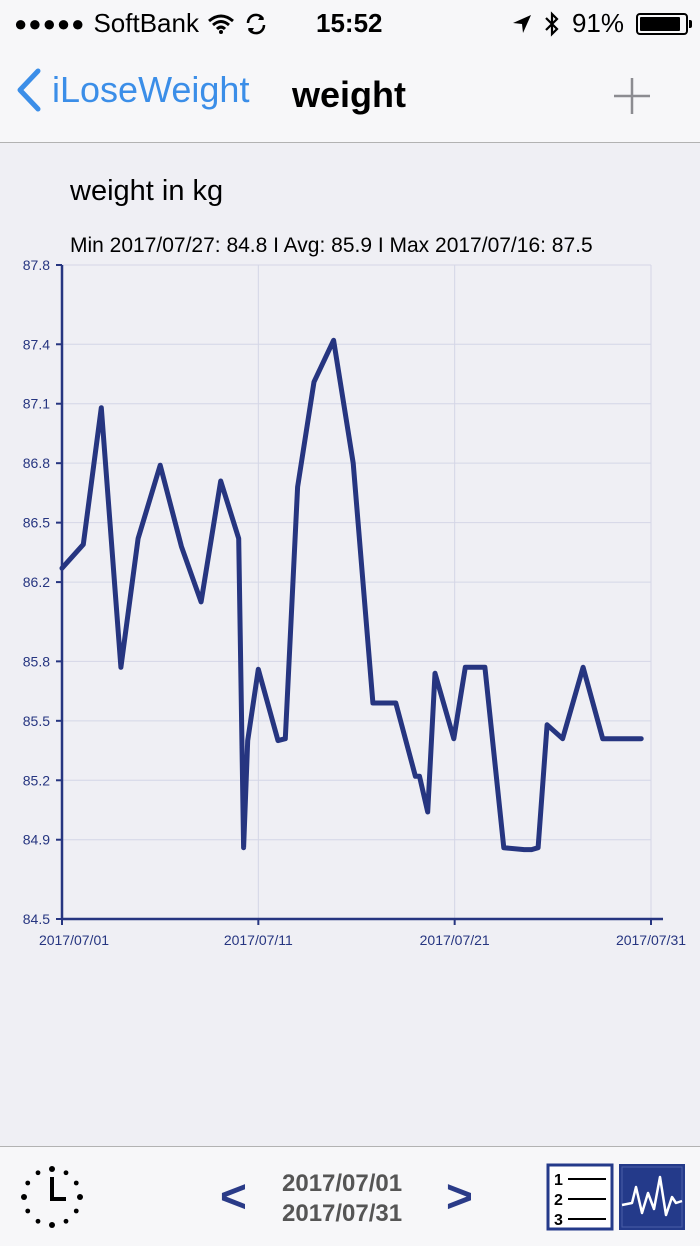 The image size is (700, 1246). Describe the element at coordinates (52, 1197) in the screenshot. I see `clock-icon` at that location.